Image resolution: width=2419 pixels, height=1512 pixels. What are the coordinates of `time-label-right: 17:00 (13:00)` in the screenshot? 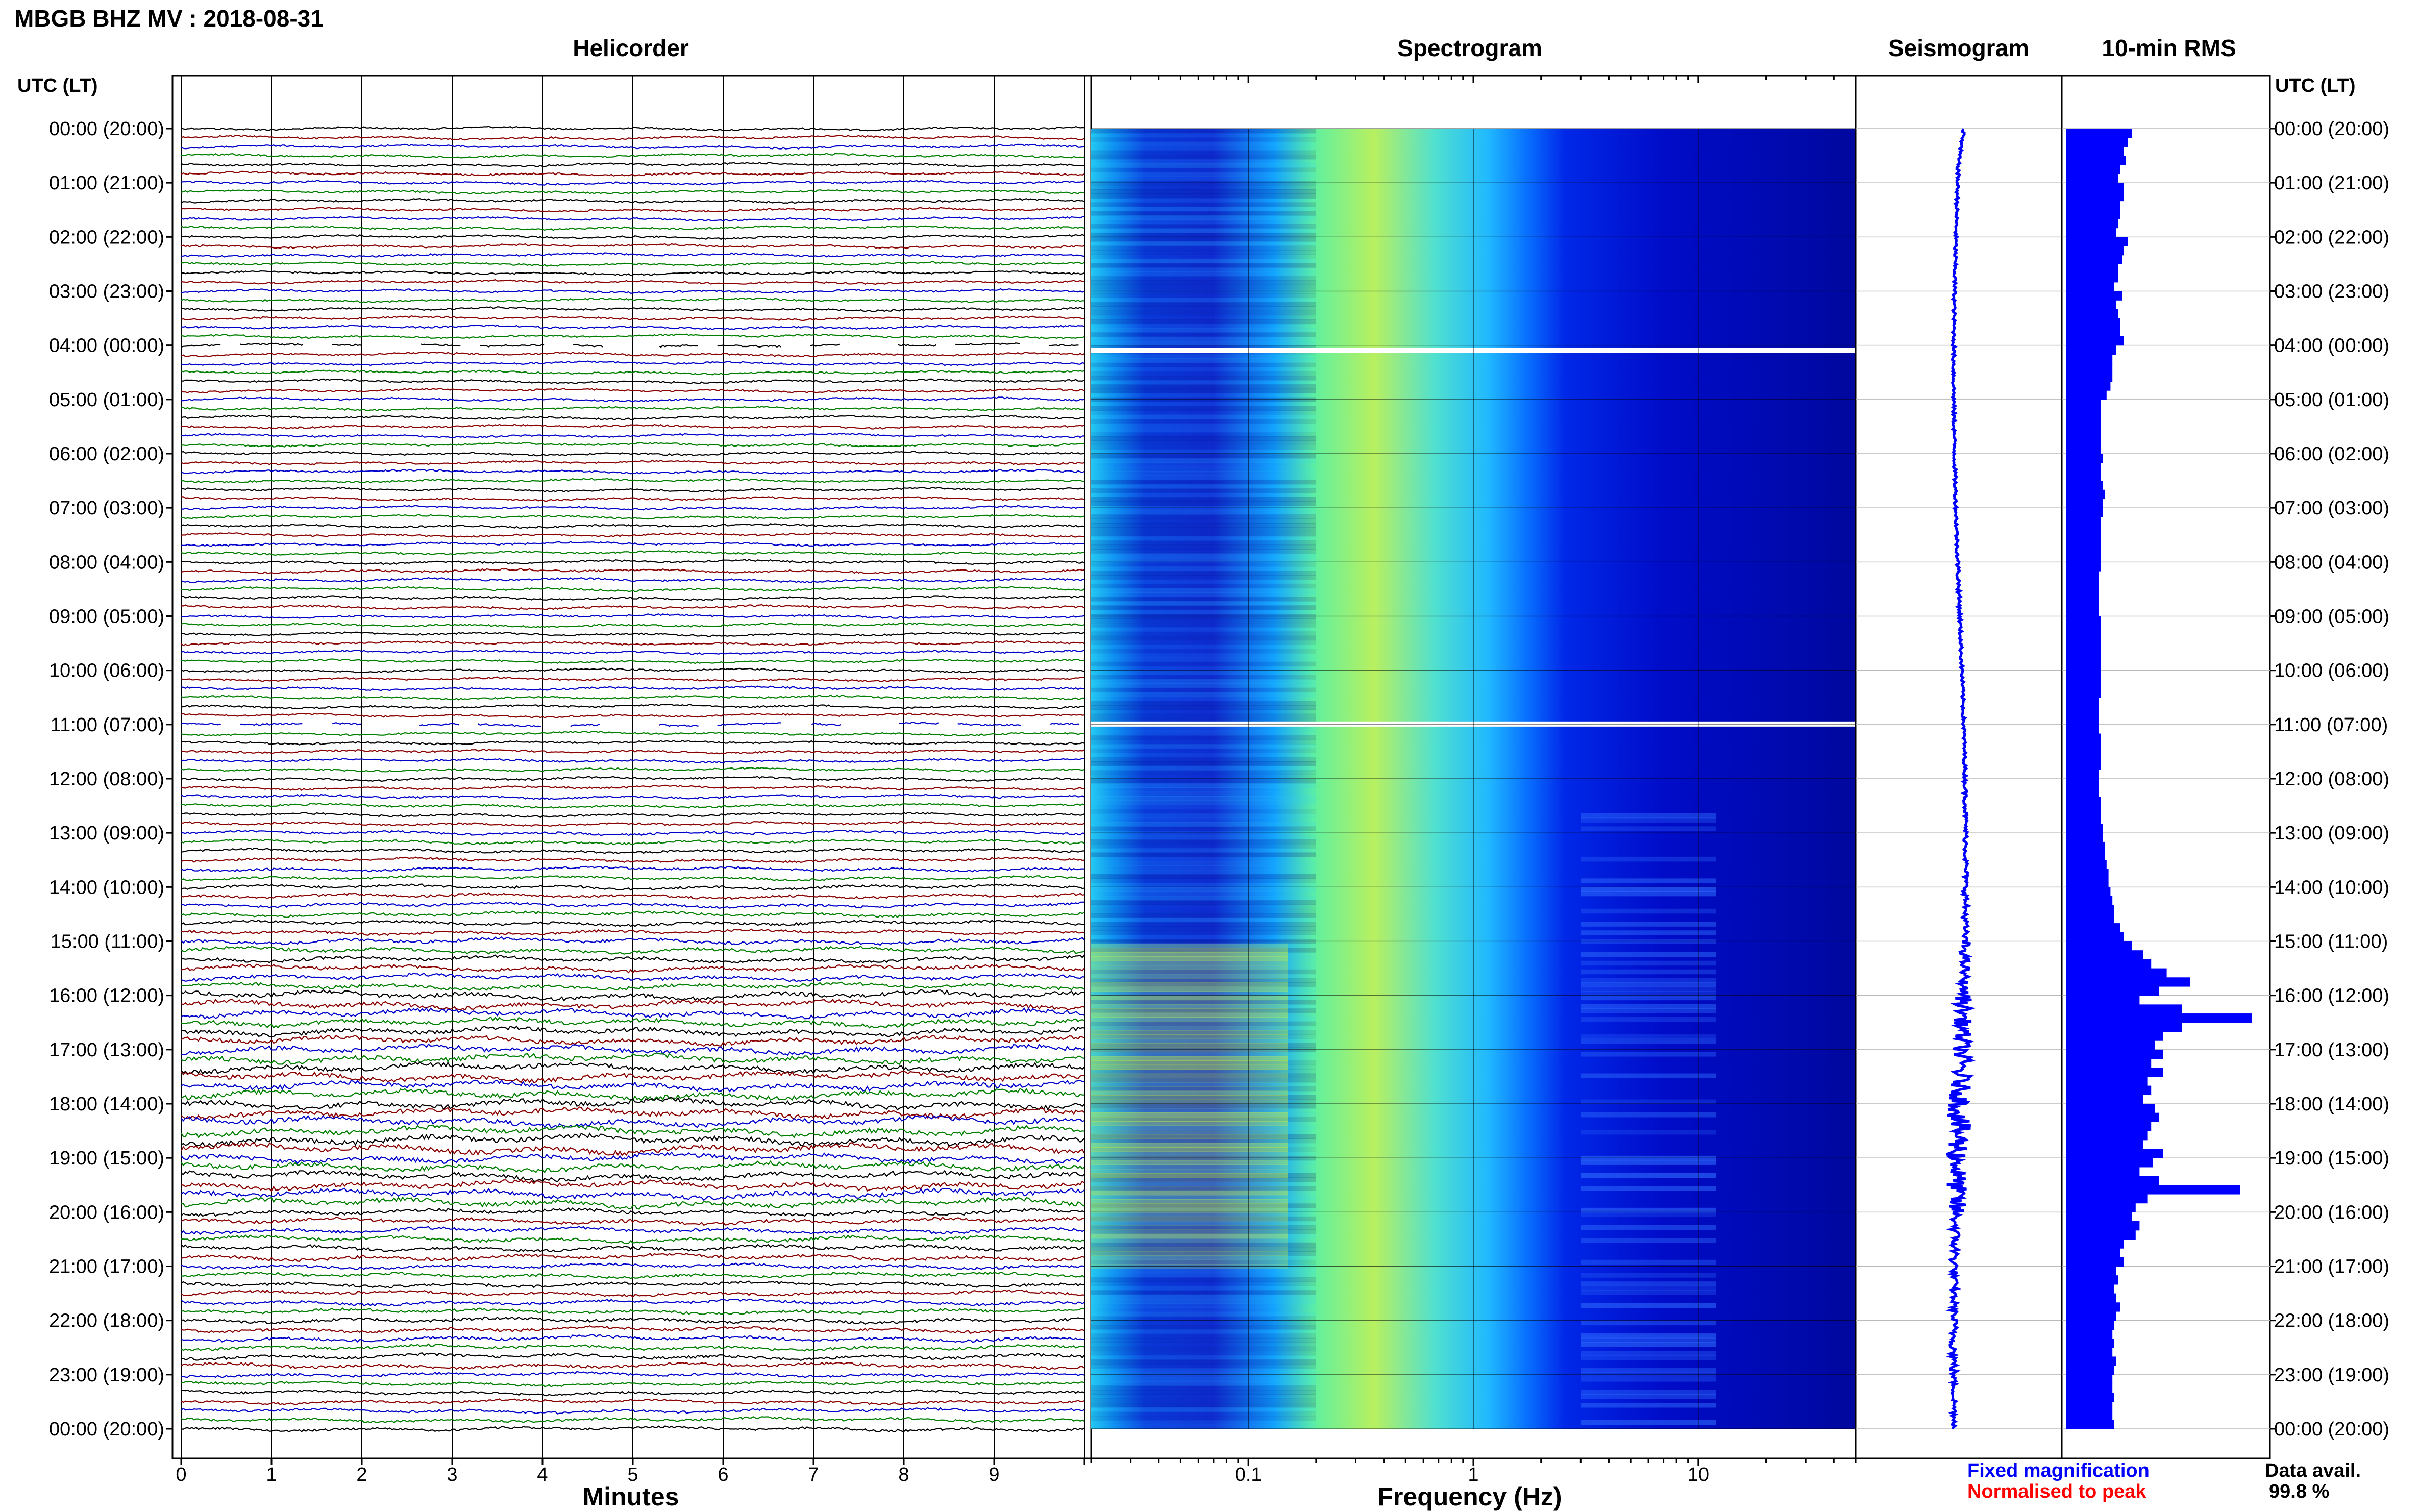 It's located at (2331, 1050).